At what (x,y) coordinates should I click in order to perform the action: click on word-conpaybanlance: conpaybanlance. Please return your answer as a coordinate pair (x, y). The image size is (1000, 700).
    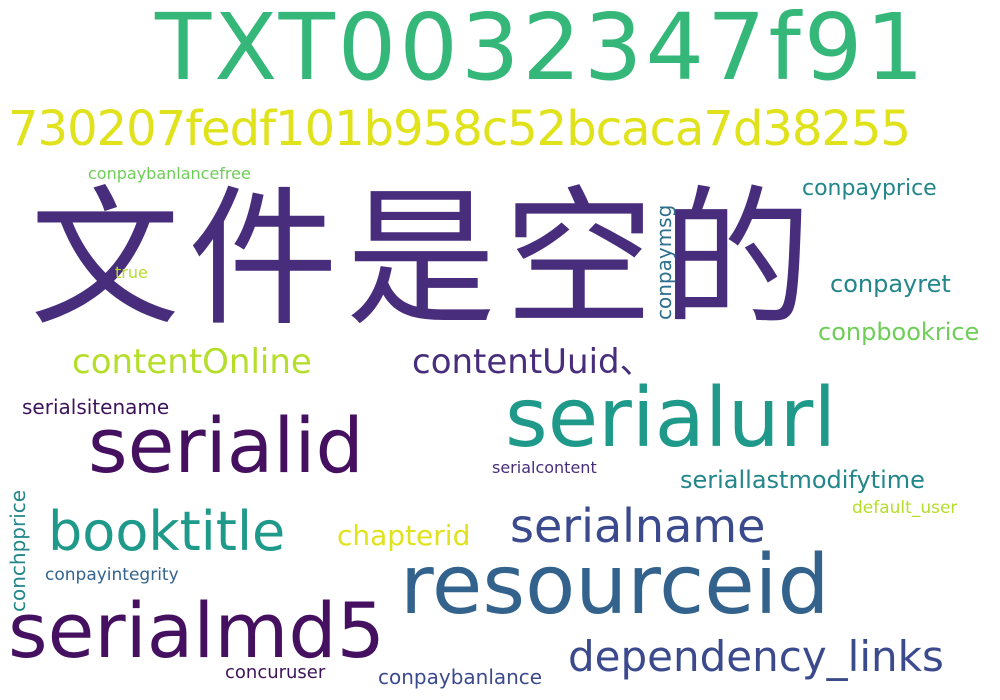
    Looking at the image, I should click on (460, 677).